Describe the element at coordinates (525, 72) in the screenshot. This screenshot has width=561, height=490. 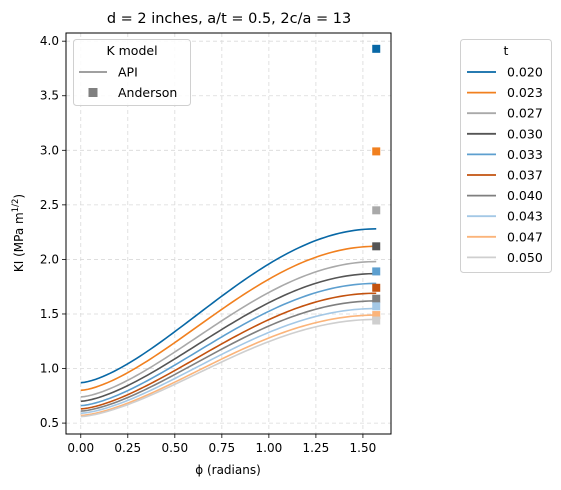
I see `t-legend-label: 0.020` at that location.